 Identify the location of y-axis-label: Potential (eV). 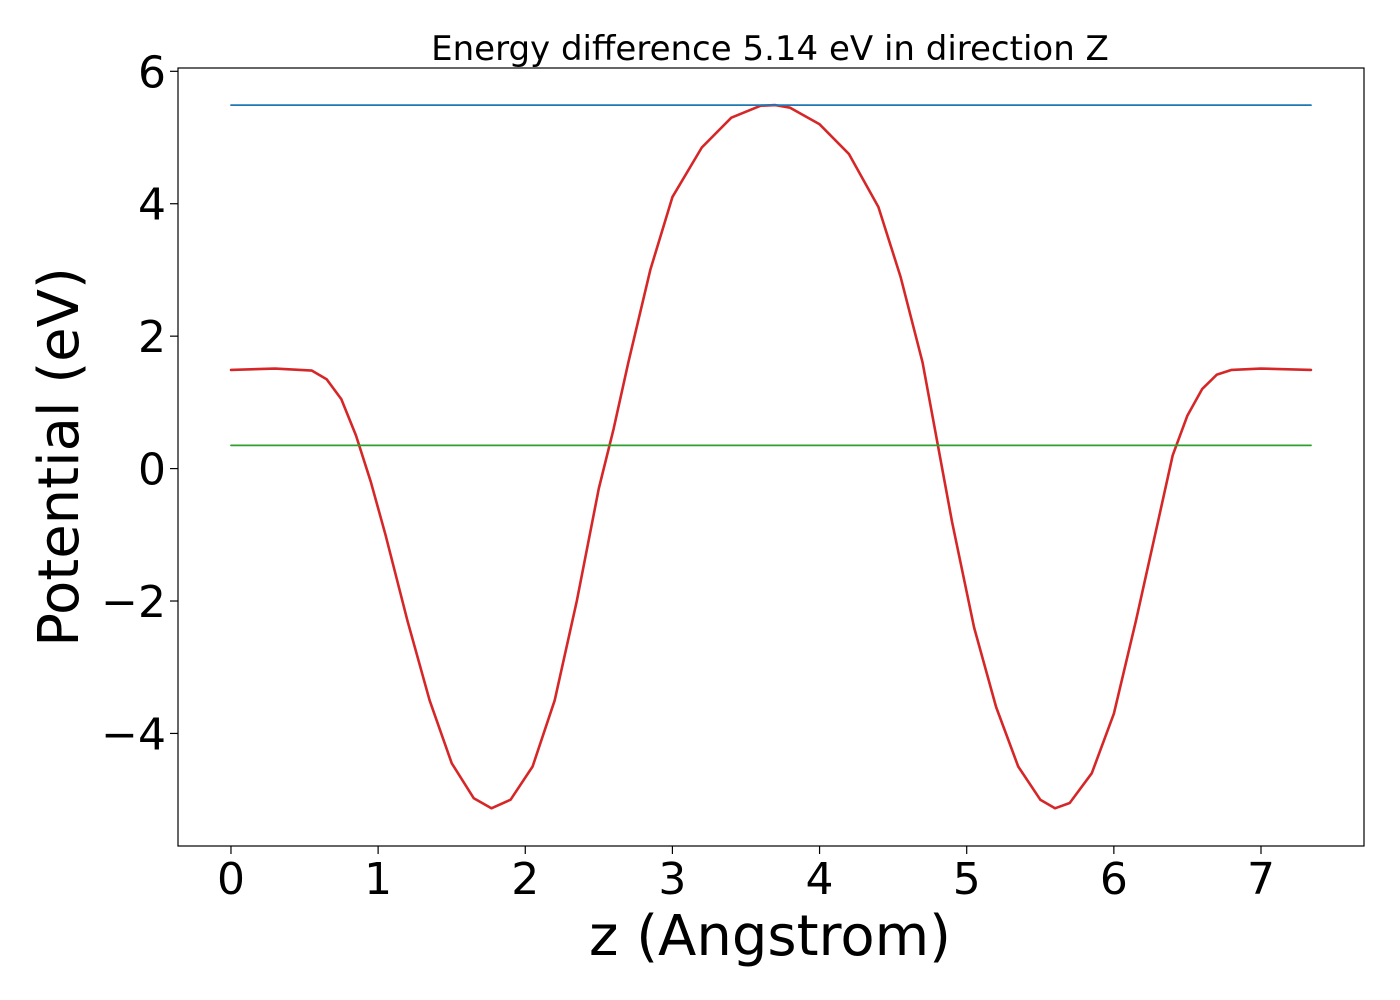
(59, 457).